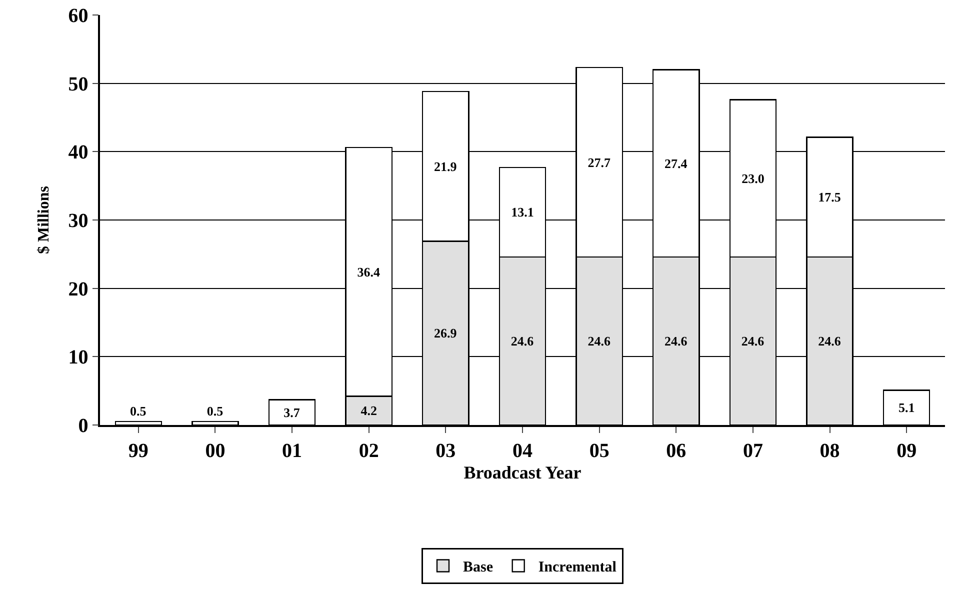  What do you see at coordinates (368, 451) in the screenshot?
I see `x-tick-label: 02` at bounding box center [368, 451].